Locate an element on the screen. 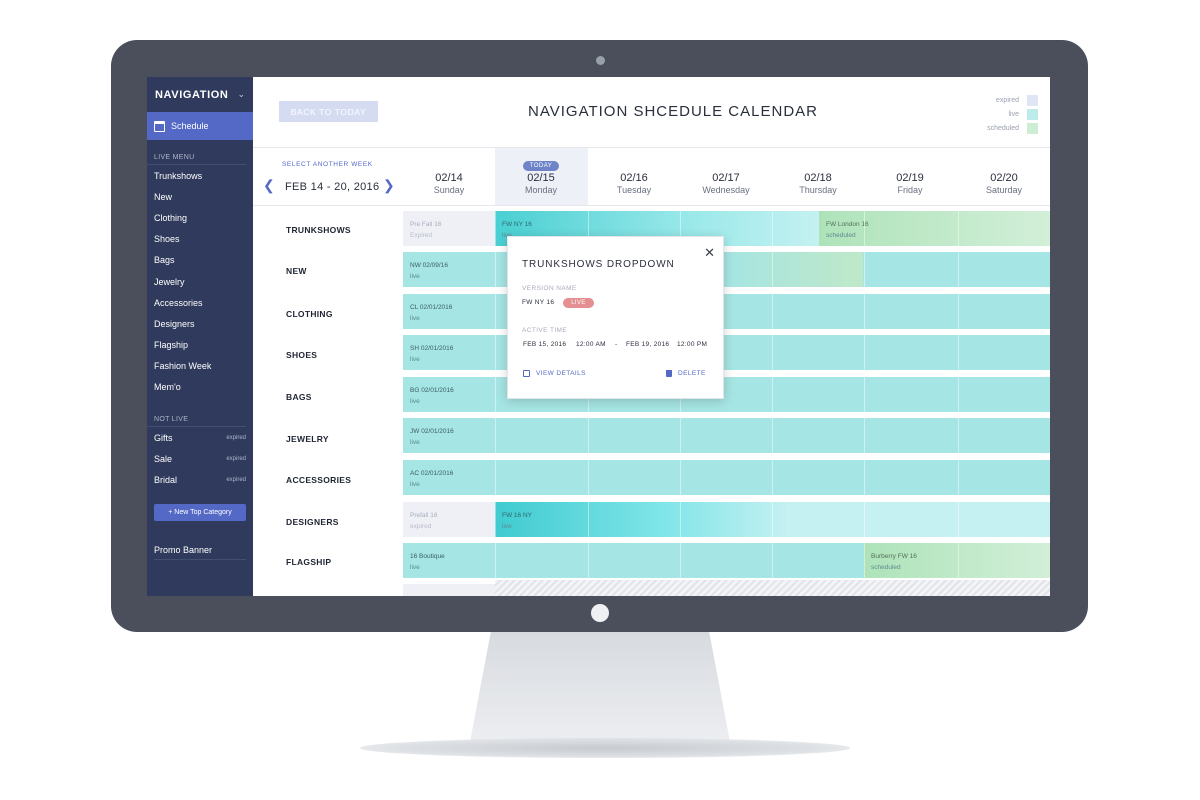  row-label-clothing: CLOTHING is located at coordinates (309, 314).